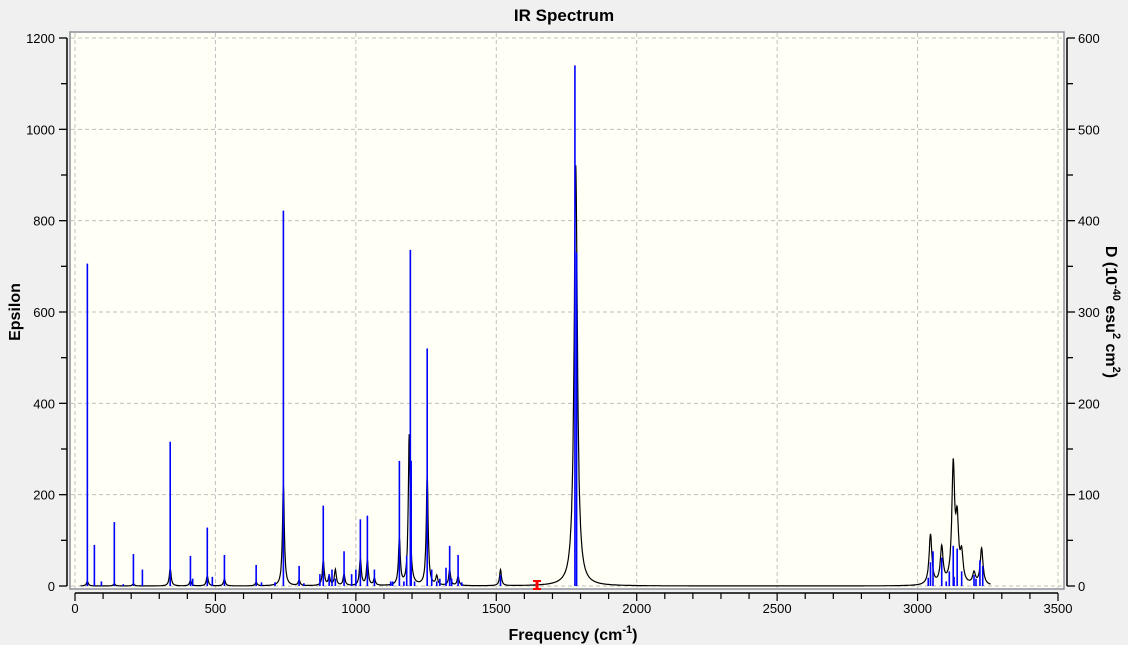 The width and height of the screenshot is (1128, 645). I want to click on y2-axis-title: D (10-40 esu2 cm2), so click(1112, 312).